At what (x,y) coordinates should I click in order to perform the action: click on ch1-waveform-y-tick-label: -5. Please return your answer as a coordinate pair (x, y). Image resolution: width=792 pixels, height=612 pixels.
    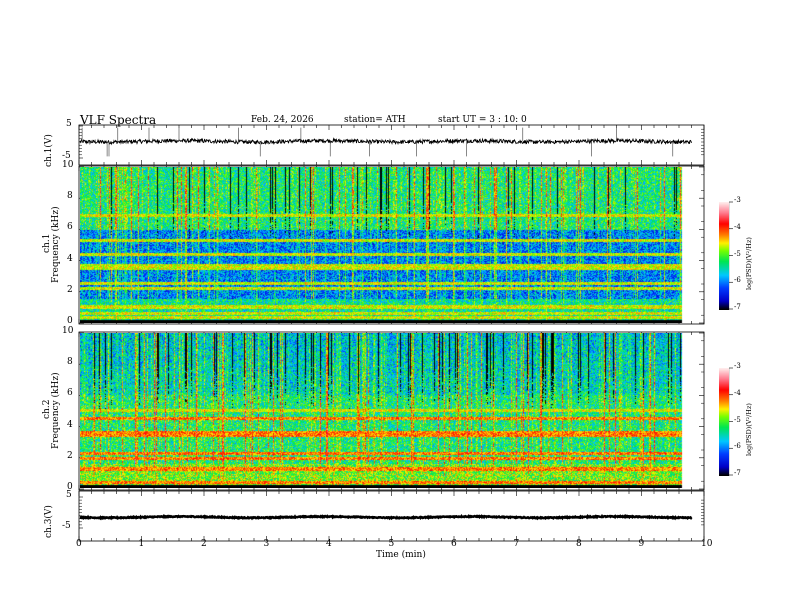
    Looking at the image, I should click on (66, 156).